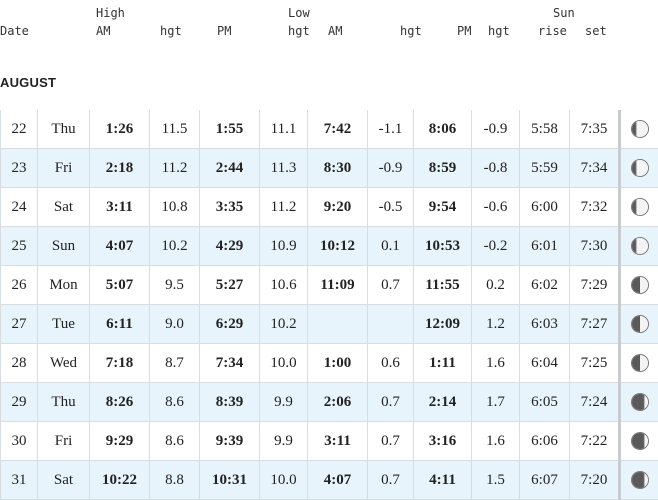  What do you see at coordinates (64, 402) in the screenshot?
I see `day-cell: Thu` at bounding box center [64, 402].